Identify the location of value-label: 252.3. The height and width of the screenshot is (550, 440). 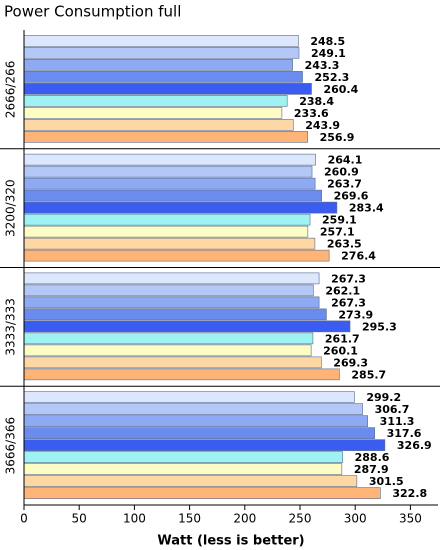
(332, 77).